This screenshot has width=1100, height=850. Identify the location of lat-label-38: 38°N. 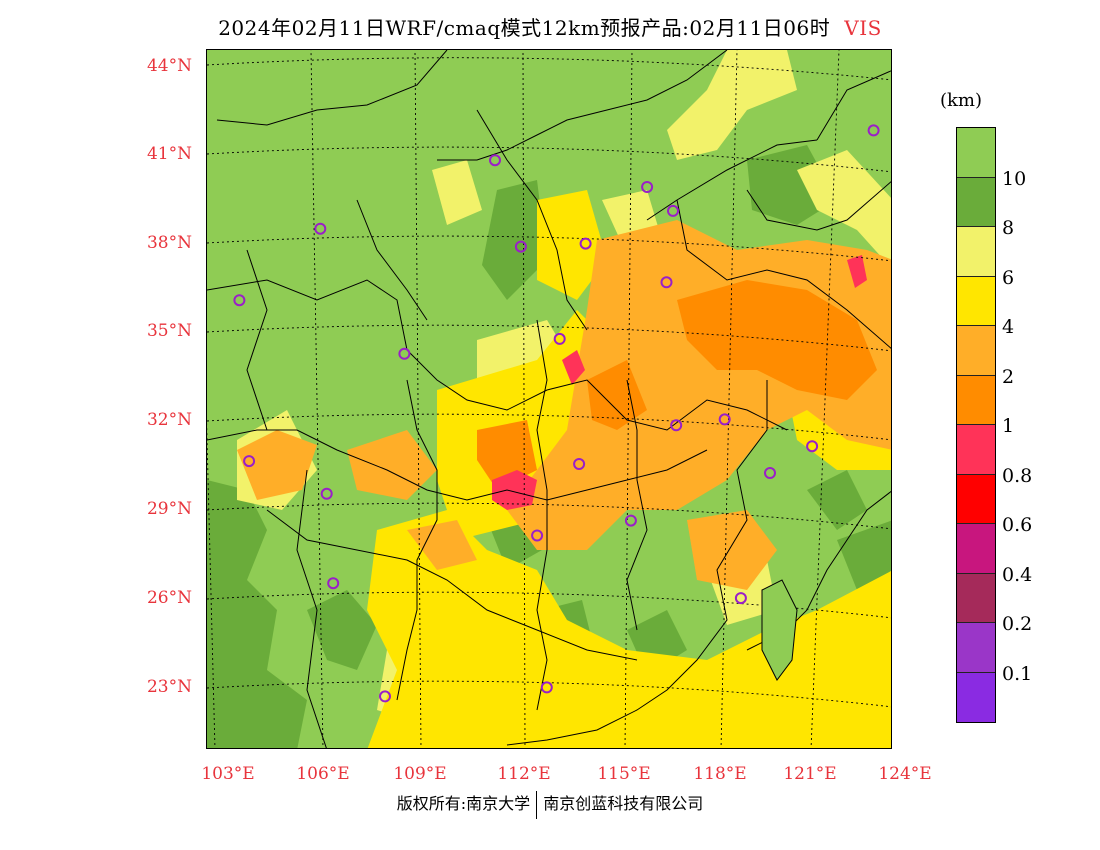
(169, 243).